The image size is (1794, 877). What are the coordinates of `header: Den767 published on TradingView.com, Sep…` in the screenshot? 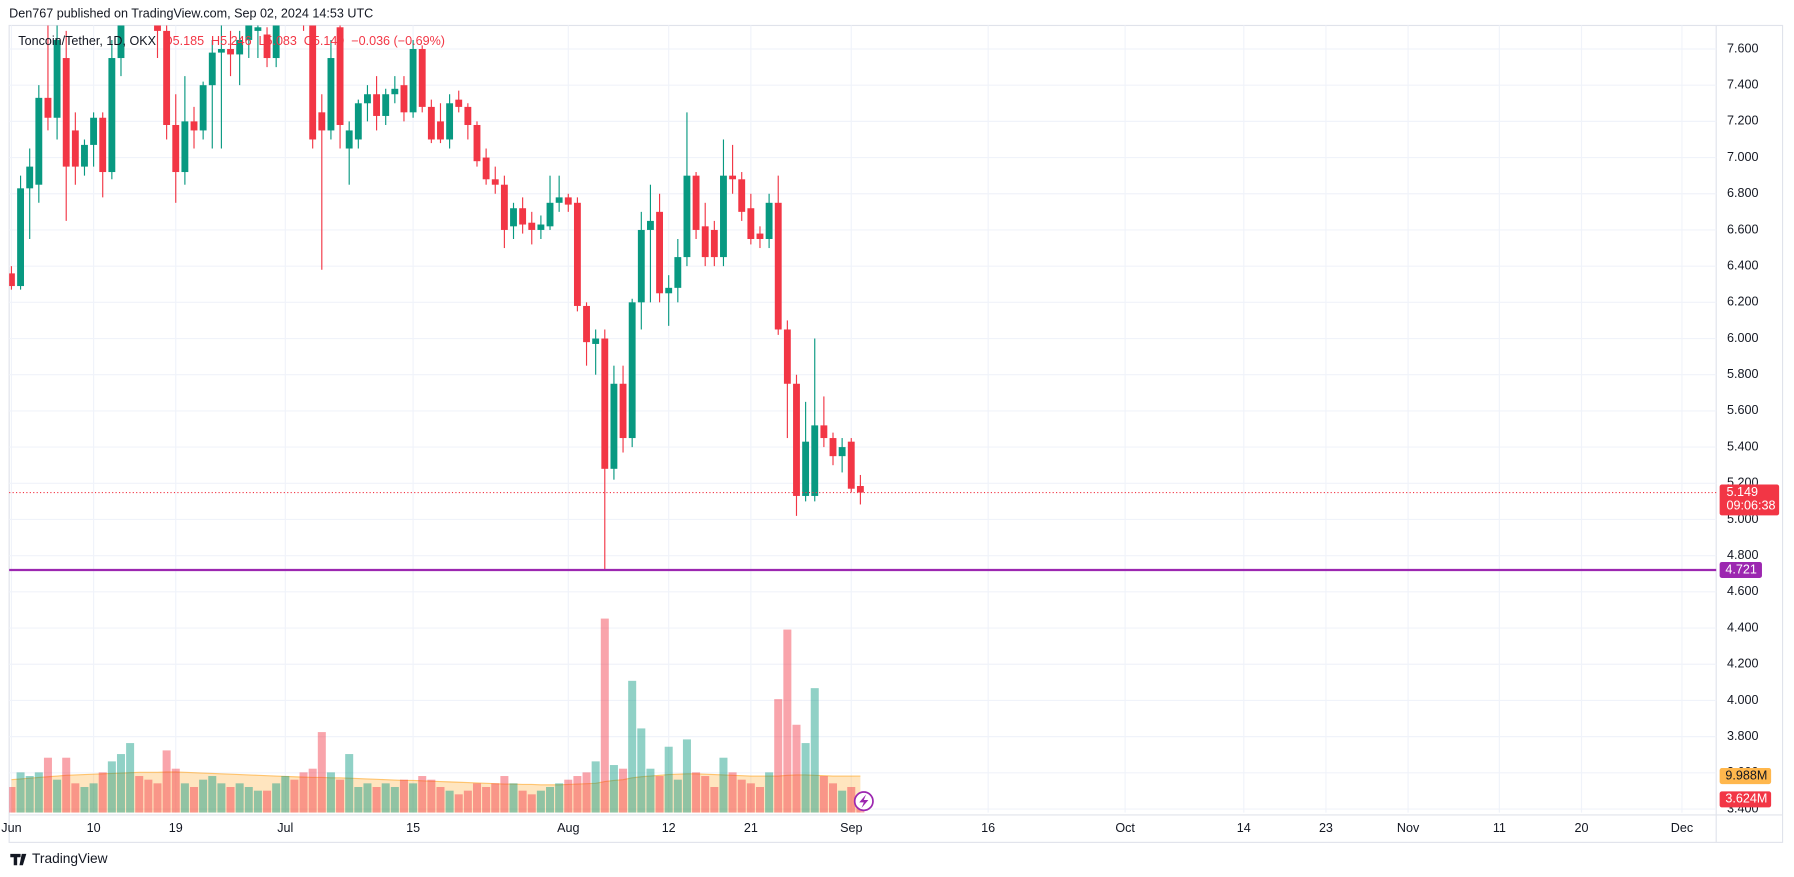 It's located at (191, 13).